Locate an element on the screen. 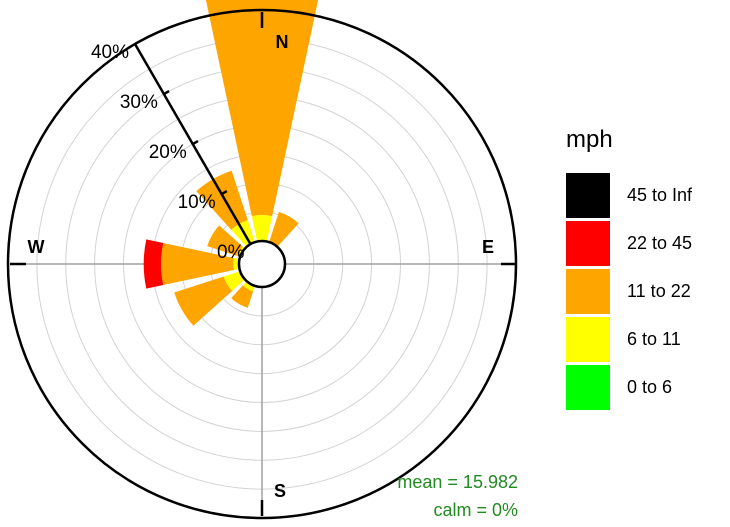 This screenshot has width=730, height=527. legend-item: 0 to 6 is located at coordinates (629, 387).